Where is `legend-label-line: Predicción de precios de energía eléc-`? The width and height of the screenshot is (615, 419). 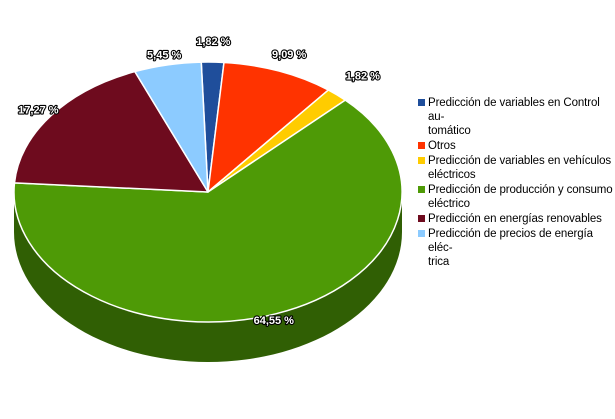 legend-label-line: Predicción de precios de energía eléc- is located at coordinates (510, 241).